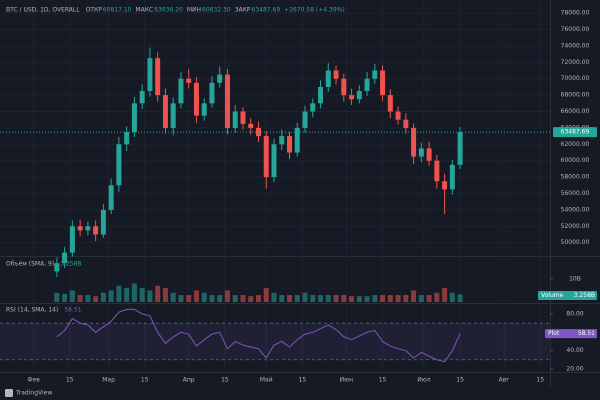 This screenshot has width=600, height=400. What do you see at coordinates (33, 380) in the screenshot?
I see `x-tick-label: Фев` at bounding box center [33, 380].